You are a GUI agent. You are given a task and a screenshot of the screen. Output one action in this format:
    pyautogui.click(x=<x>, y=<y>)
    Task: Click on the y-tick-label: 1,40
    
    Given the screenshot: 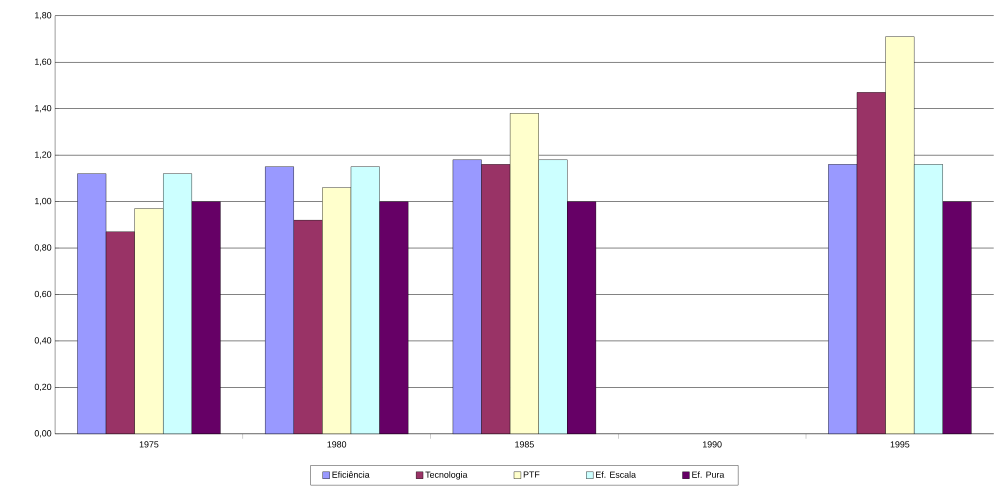 What is the action you would take?
    pyautogui.click(x=43, y=108)
    